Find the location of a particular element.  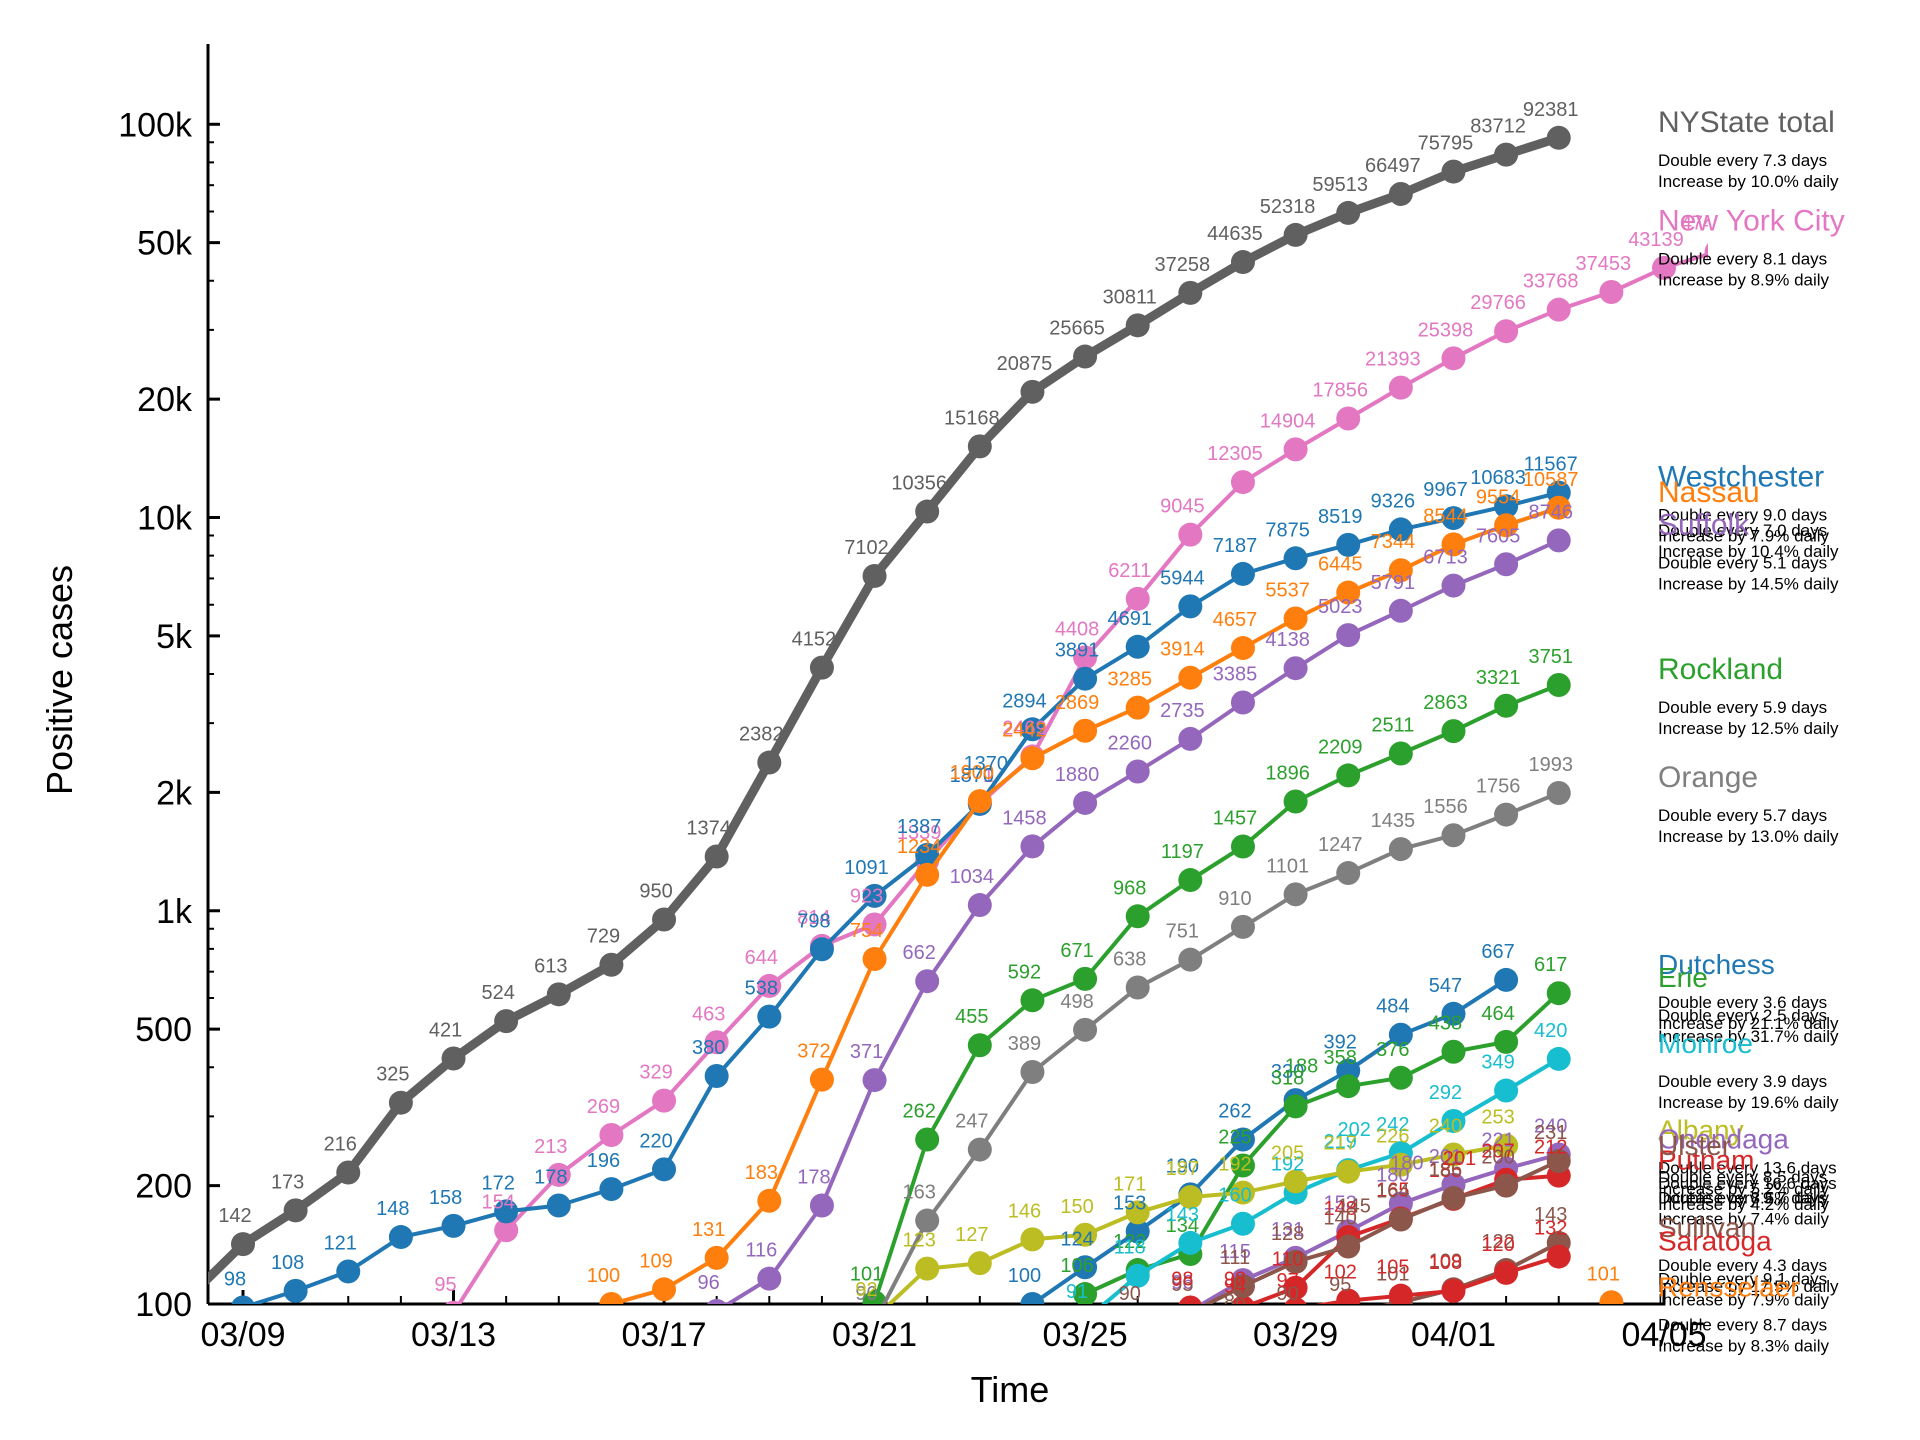

data-label: 389 is located at coordinates (1024, 1044).